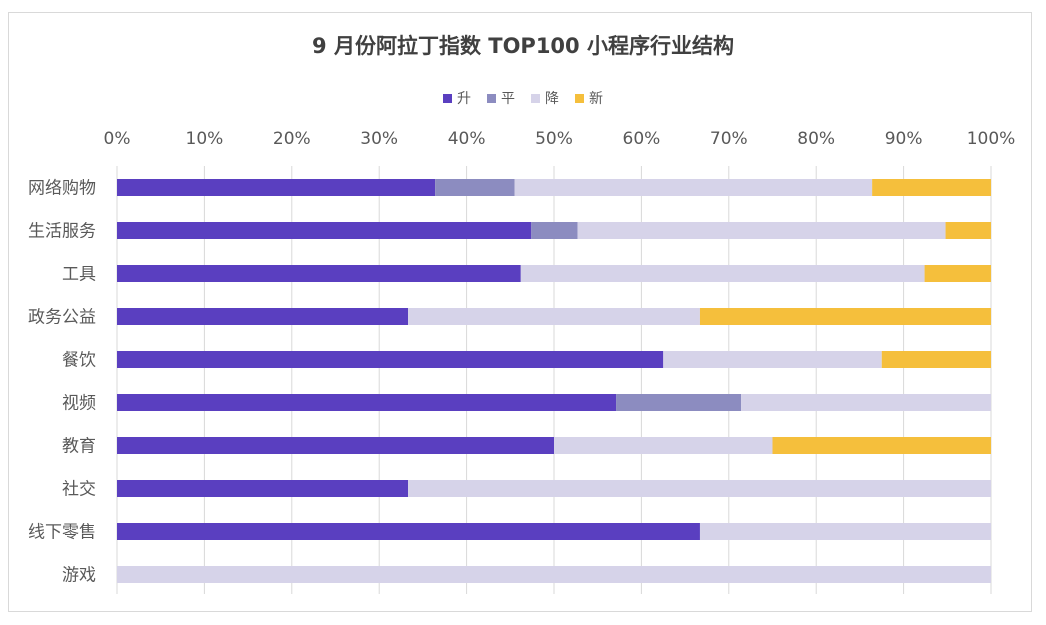 The width and height of the screenshot is (1046, 625). What do you see at coordinates (816, 139) in the screenshot?
I see `x-tick-label: 80%` at bounding box center [816, 139].